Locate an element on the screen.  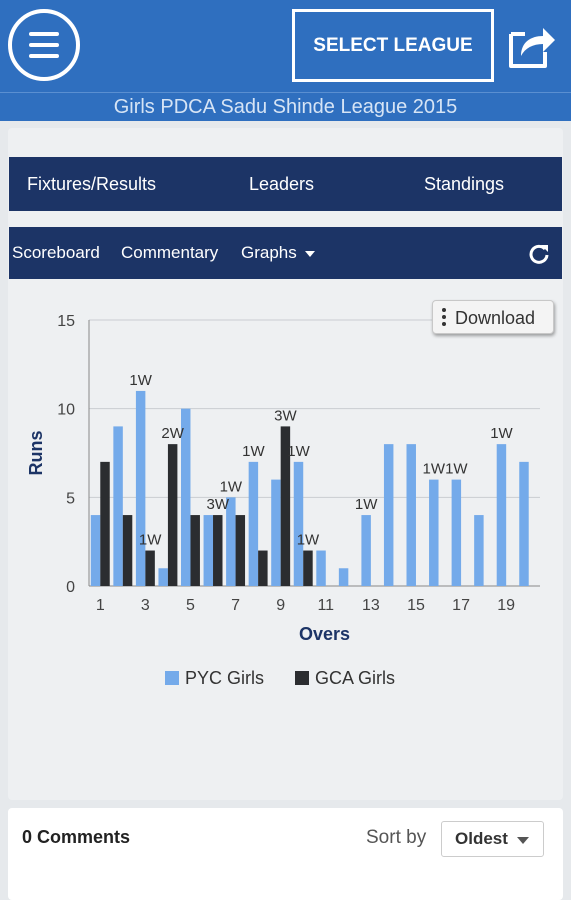
download-button: Download is located at coordinates (493, 317).